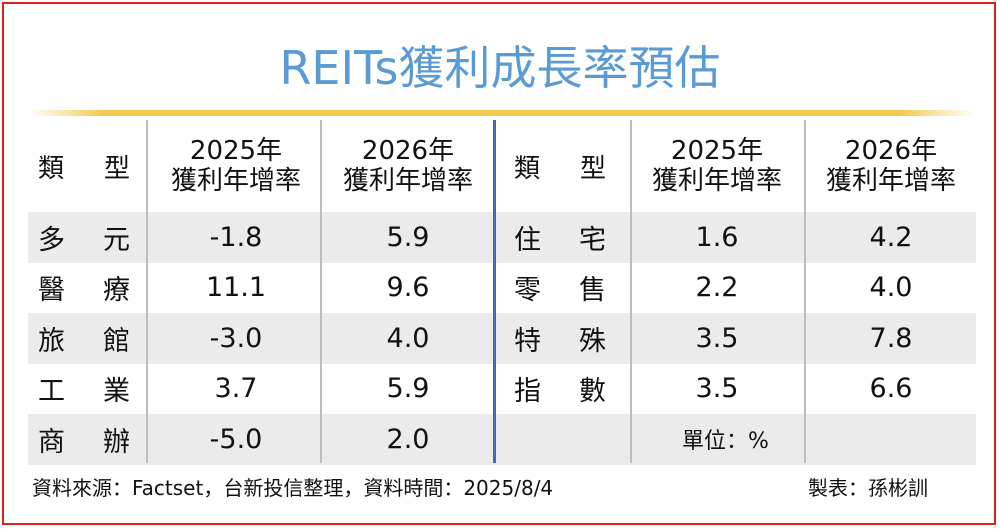 Image resolution: width=1000 pixels, height=529 pixels. What do you see at coordinates (592, 392) in the screenshot?
I see `type-char: 數` at bounding box center [592, 392].